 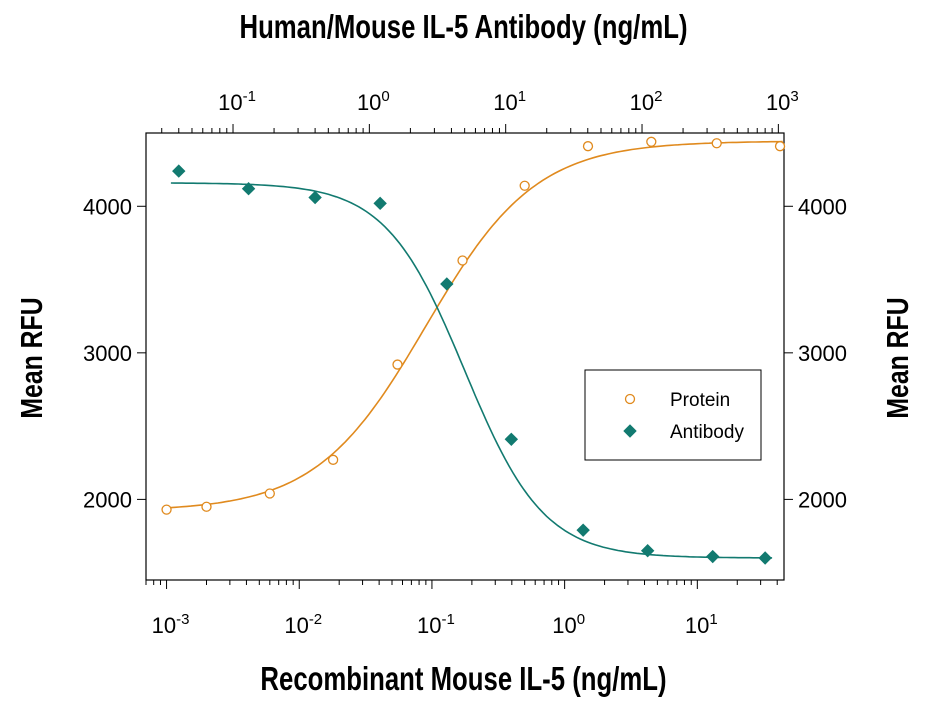 I want to click on x-bottom-tick-label-exponent: 1, so click(x=713, y=619).